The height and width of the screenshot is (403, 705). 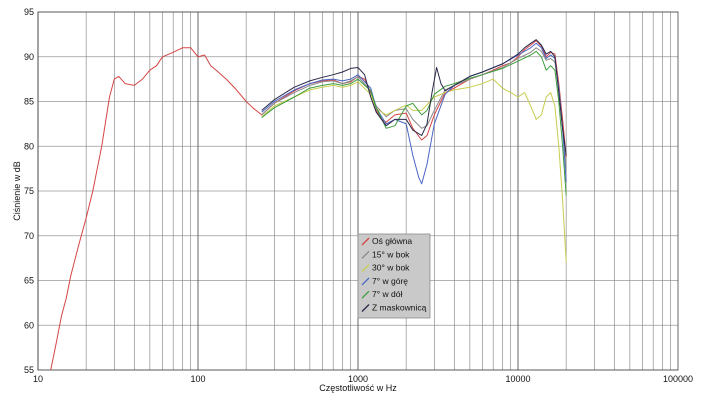 I want to click on legend-label: 7° w górę, so click(x=390, y=281).